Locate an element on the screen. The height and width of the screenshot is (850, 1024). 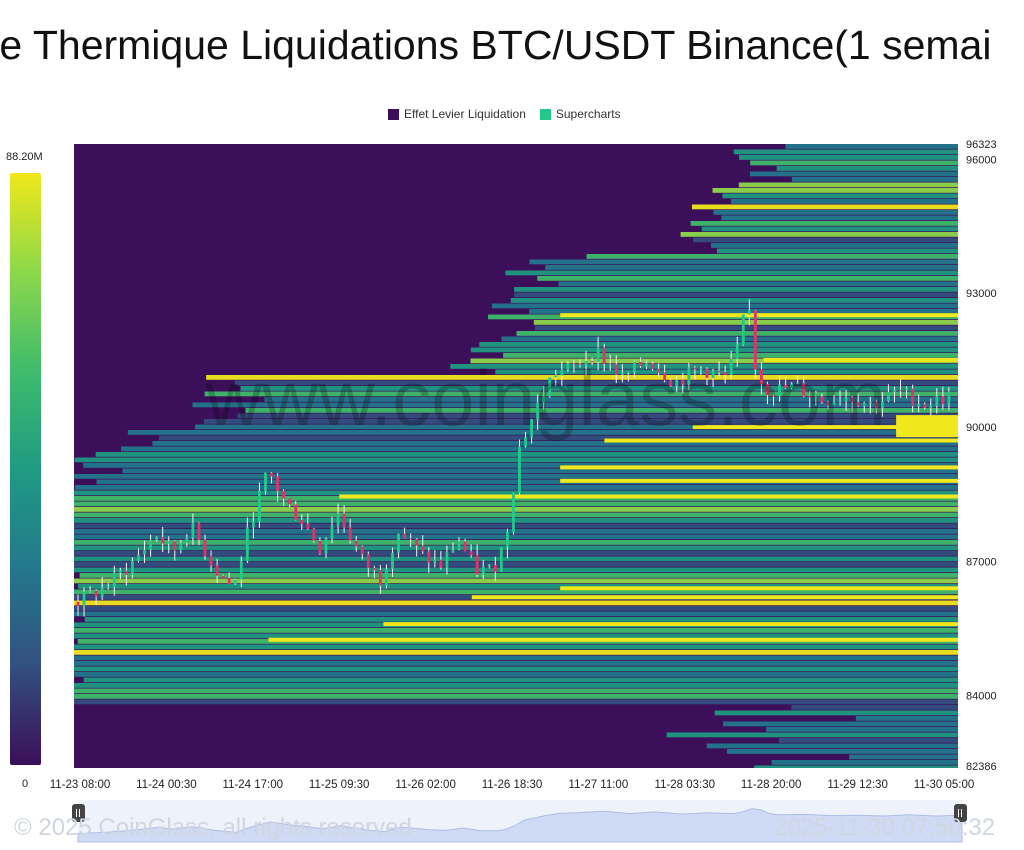
legend-item-liquidation: Effet Levier Liquidation is located at coordinates (457, 114).